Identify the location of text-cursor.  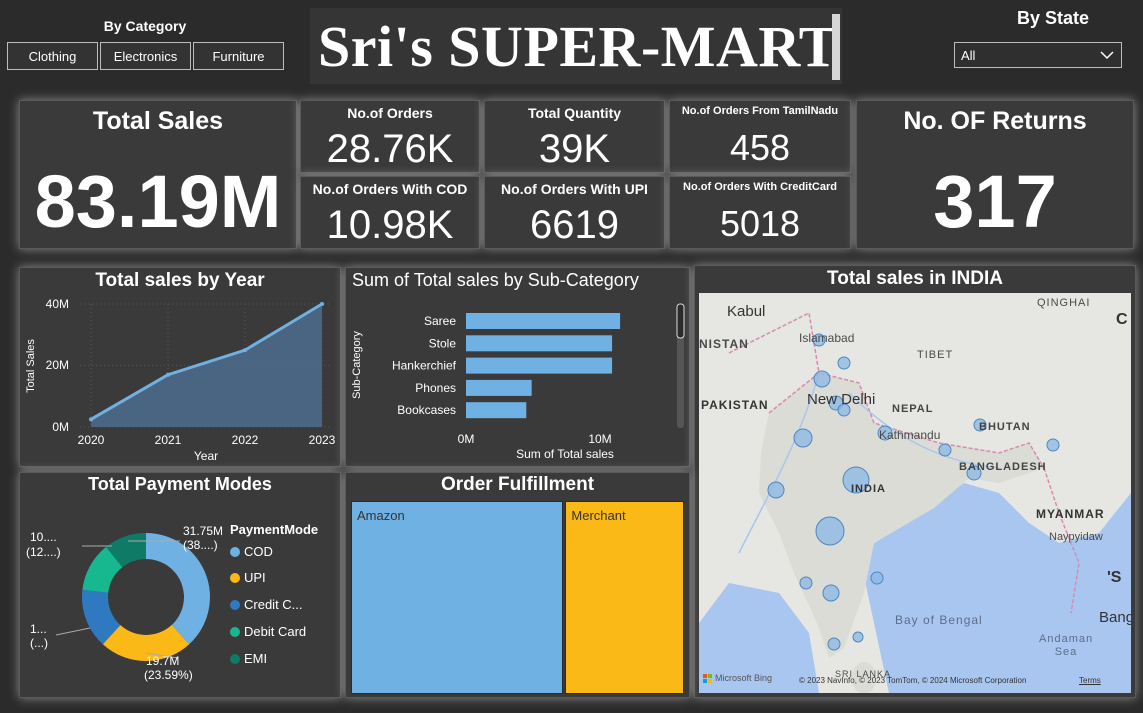
(836, 47).